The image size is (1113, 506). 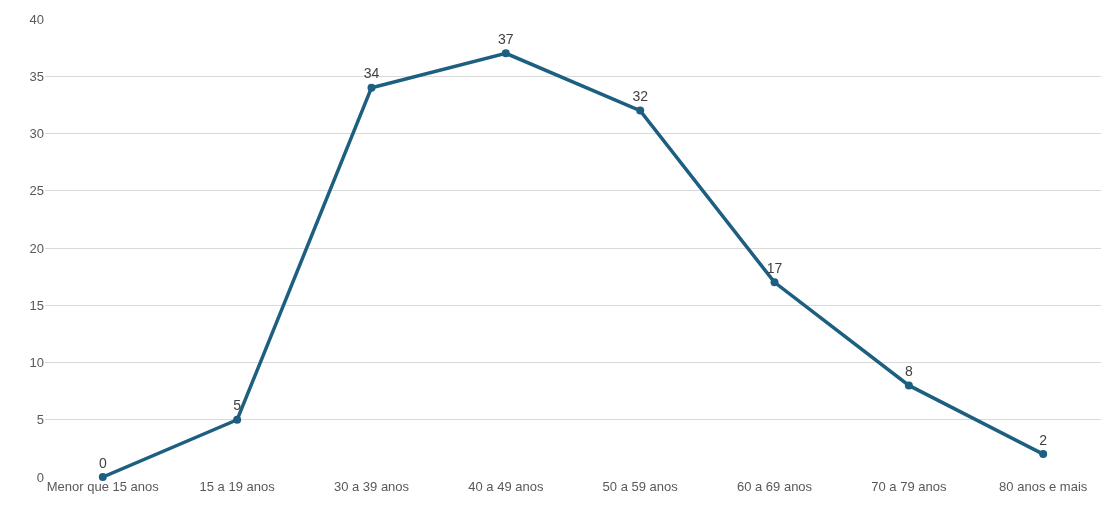 I want to click on x-tick-label: 30 a 39 anos, so click(x=371, y=486).